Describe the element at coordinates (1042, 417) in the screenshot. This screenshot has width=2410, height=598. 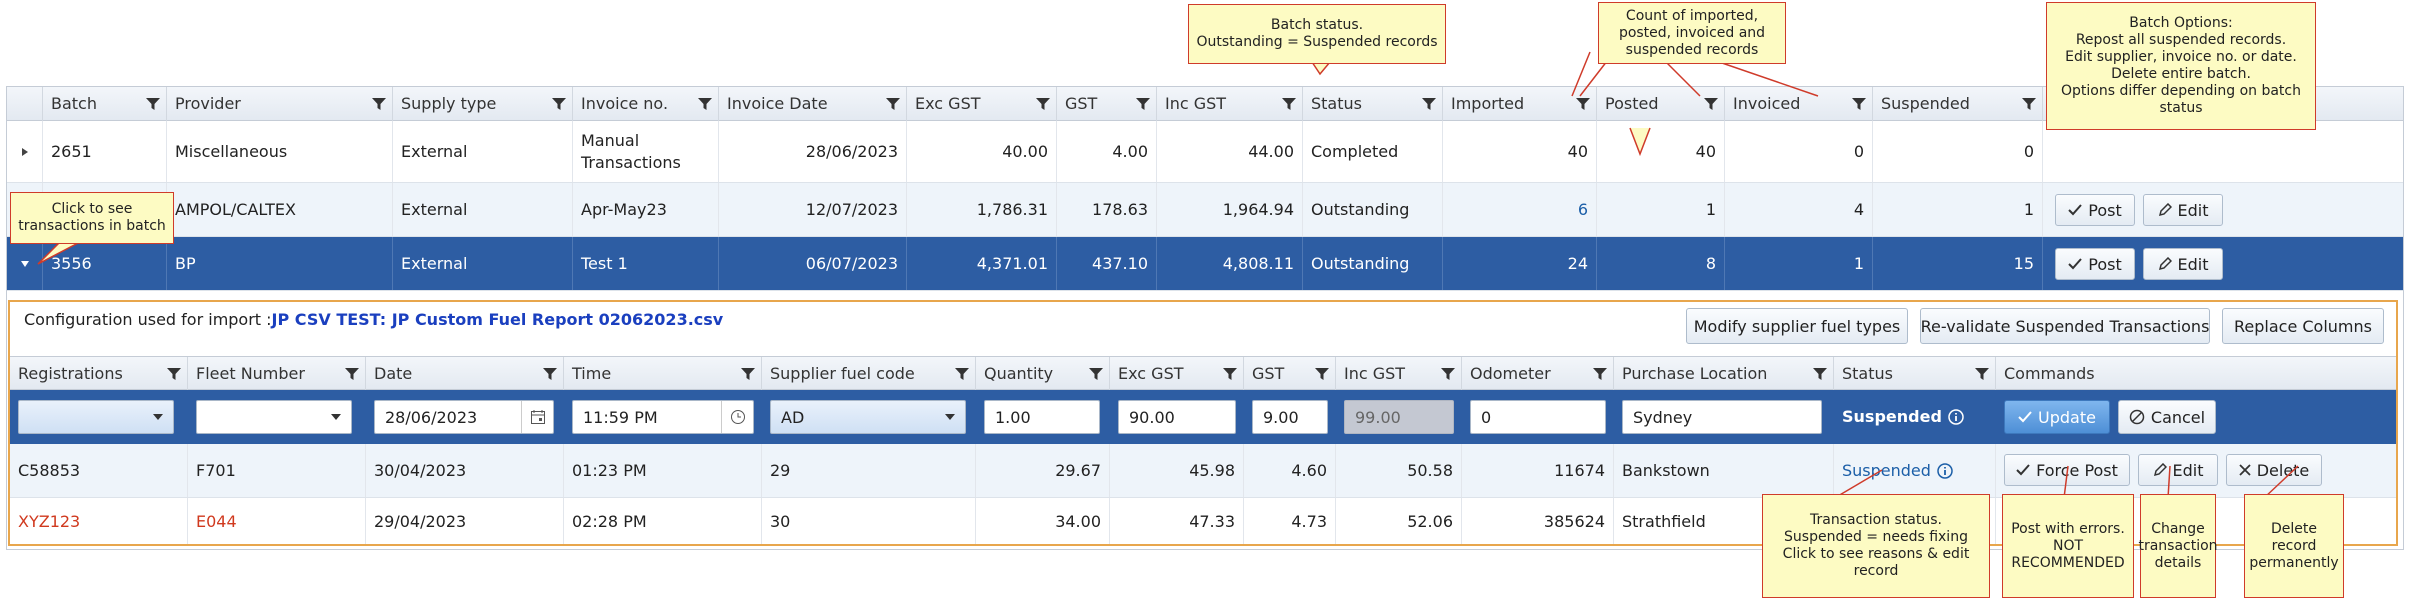
I see `quantity-input: 1.00` at that location.